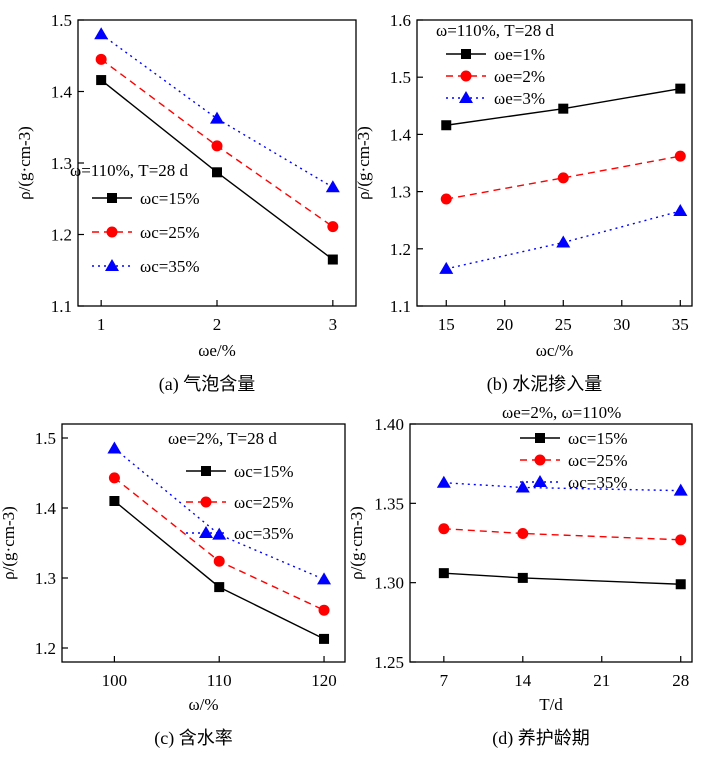 This screenshot has width=716, height=762. Describe the element at coordinates (563, 324) in the screenshot. I see `x-tick-label: 25` at that location.